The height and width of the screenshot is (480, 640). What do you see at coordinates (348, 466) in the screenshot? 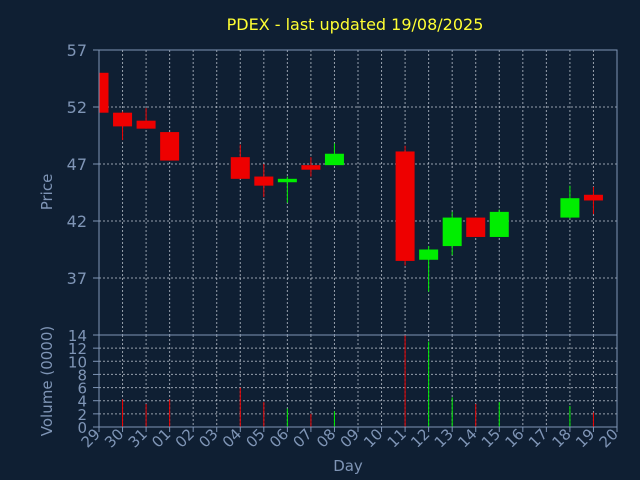
I see `x-axis-label: Day` at bounding box center [348, 466].